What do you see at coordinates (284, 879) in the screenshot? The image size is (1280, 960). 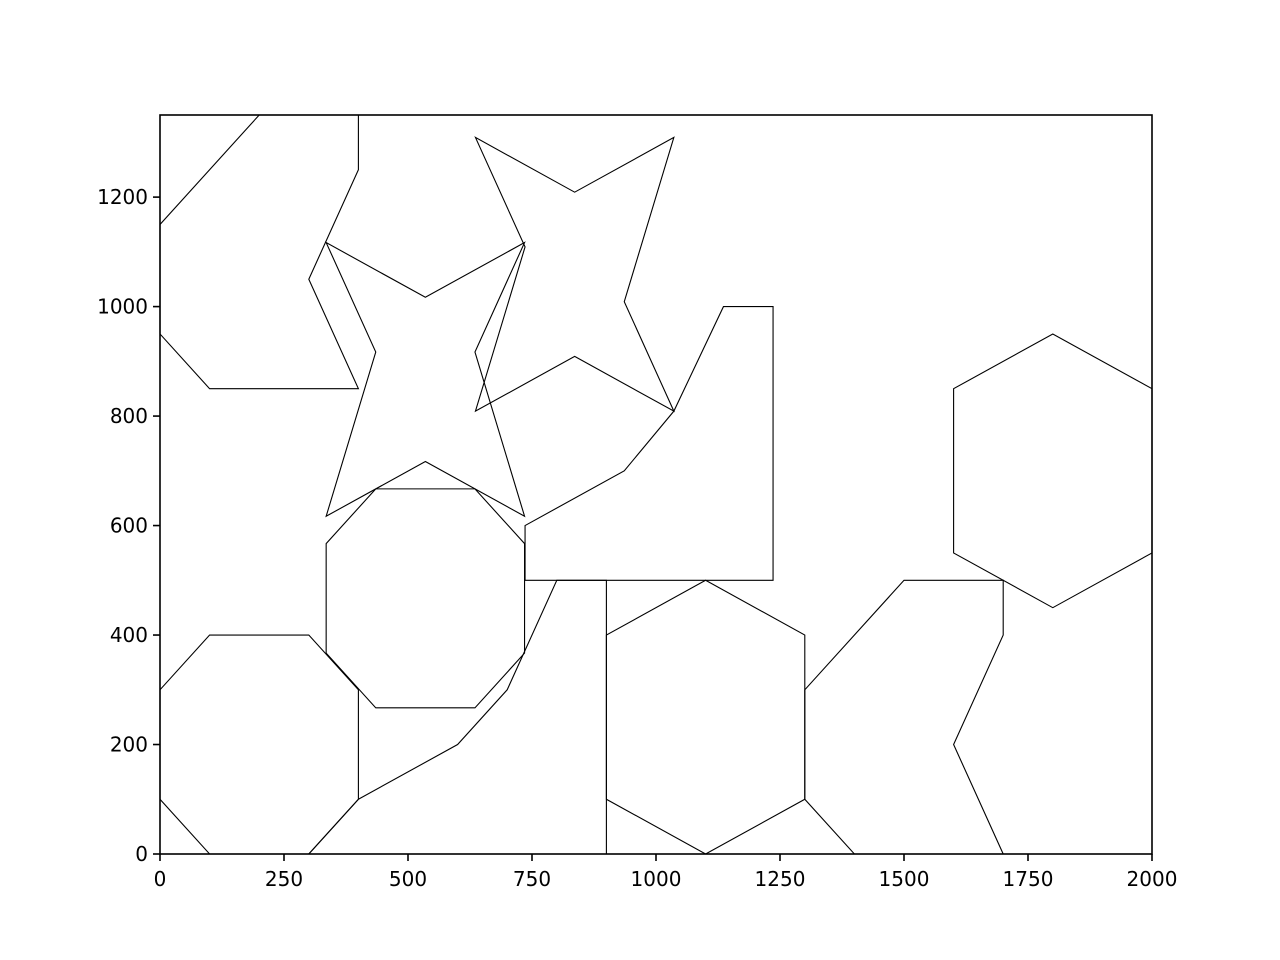 I see `x-tick-label: 250` at bounding box center [284, 879].